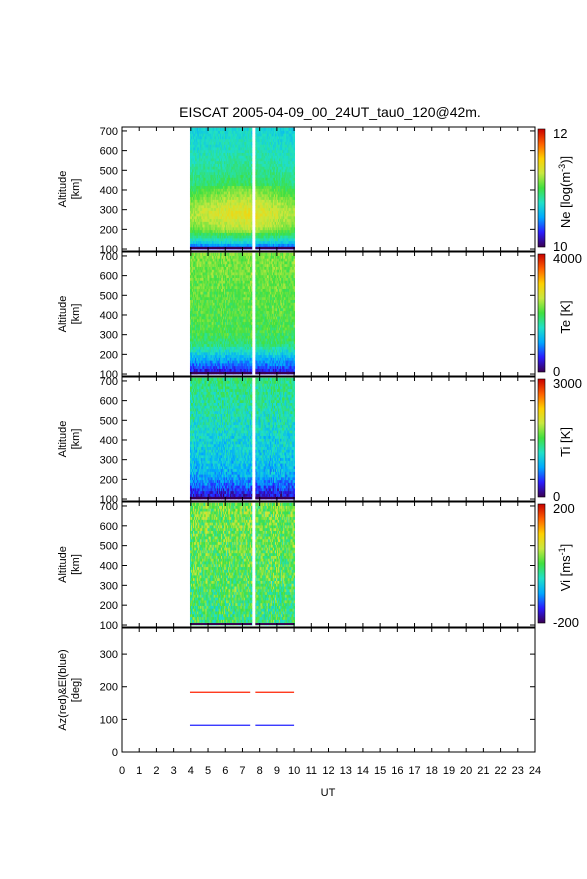  I want to click on colorbar-label-part: Ne [log(m, so click(565, 200).